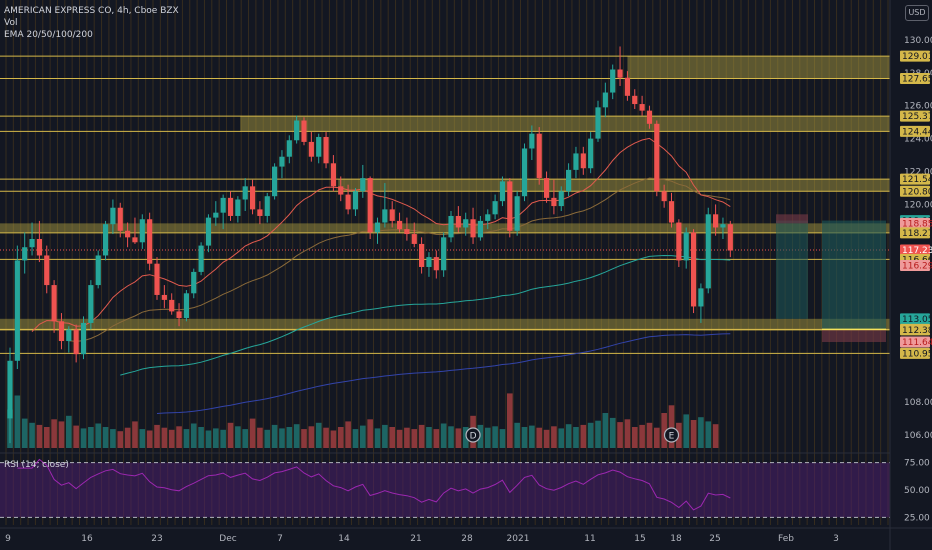 The image size is (932, 550). What do you see at coordinates (473, 435) in the screenshot?
I see `event-marker` at bounding box center [473, 435].